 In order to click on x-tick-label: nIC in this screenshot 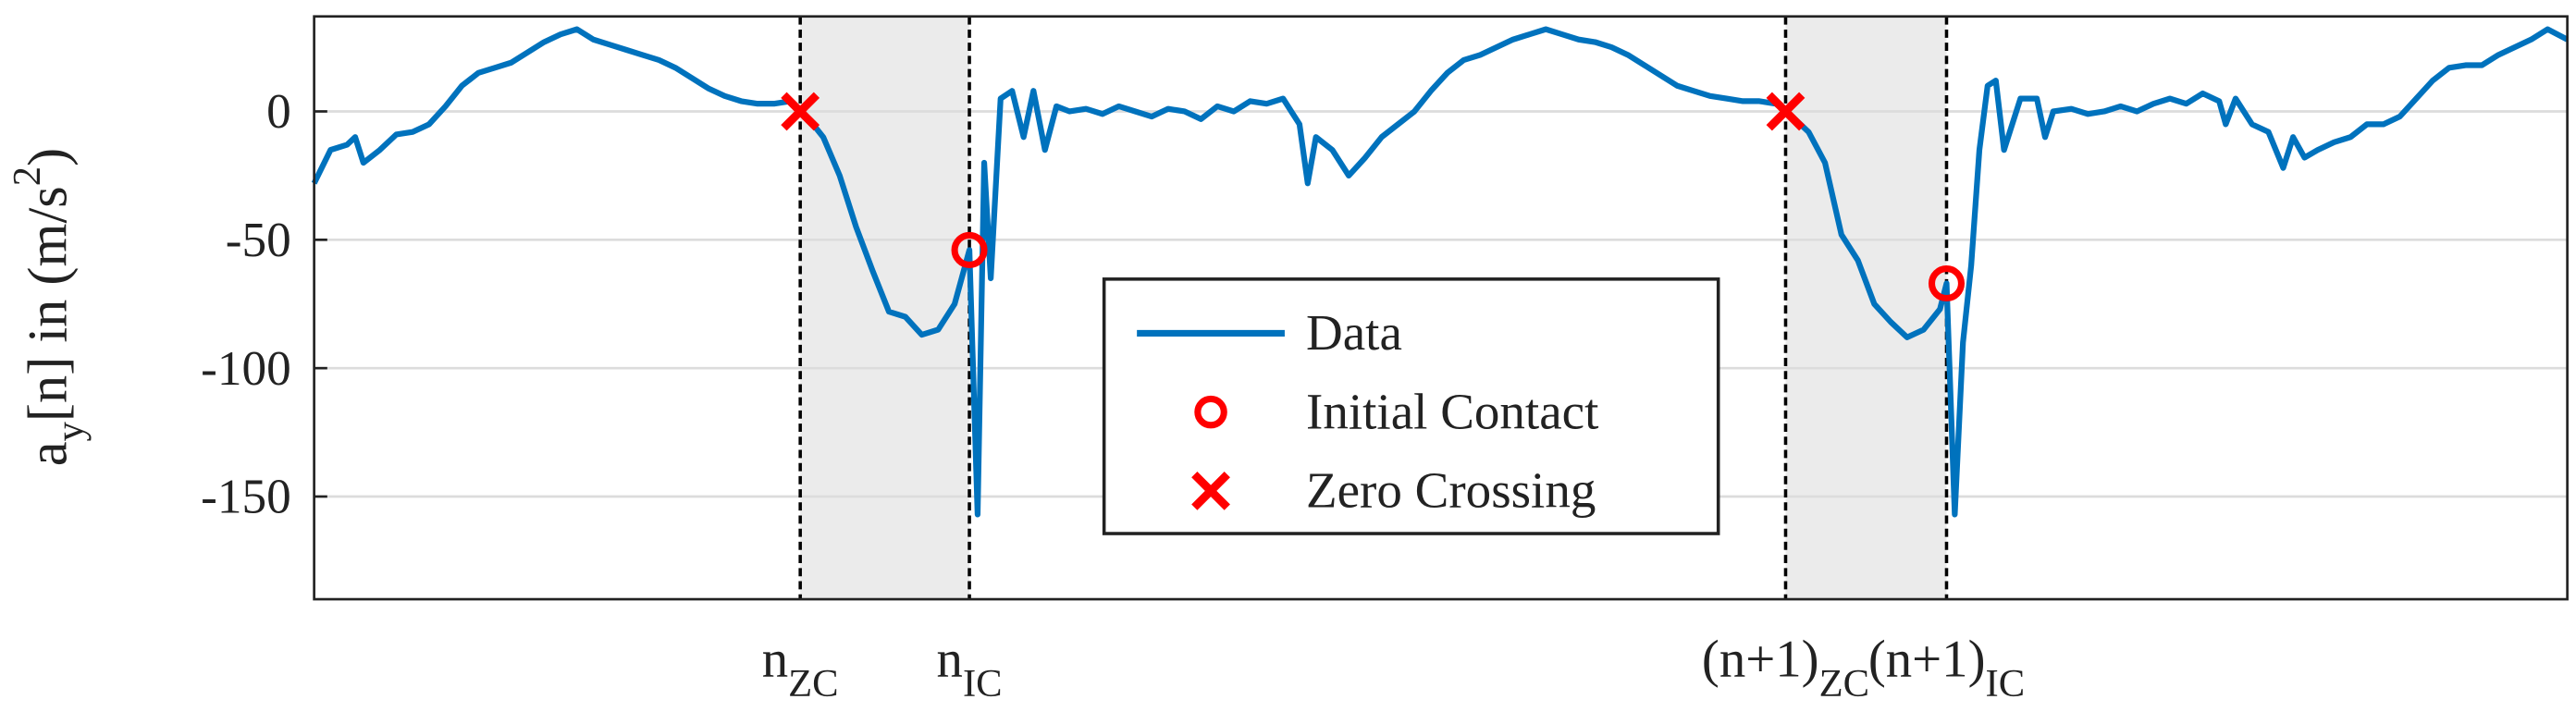, I will do `click(970, 668)`.